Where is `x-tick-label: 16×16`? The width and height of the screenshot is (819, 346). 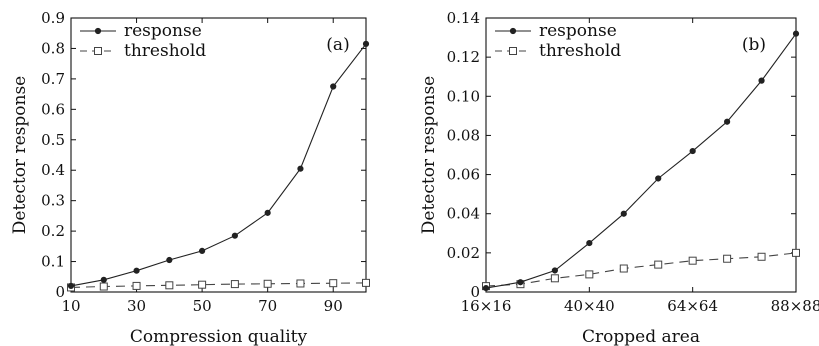 x-tick-label: 16×16 is located at coordinates (486, 306).